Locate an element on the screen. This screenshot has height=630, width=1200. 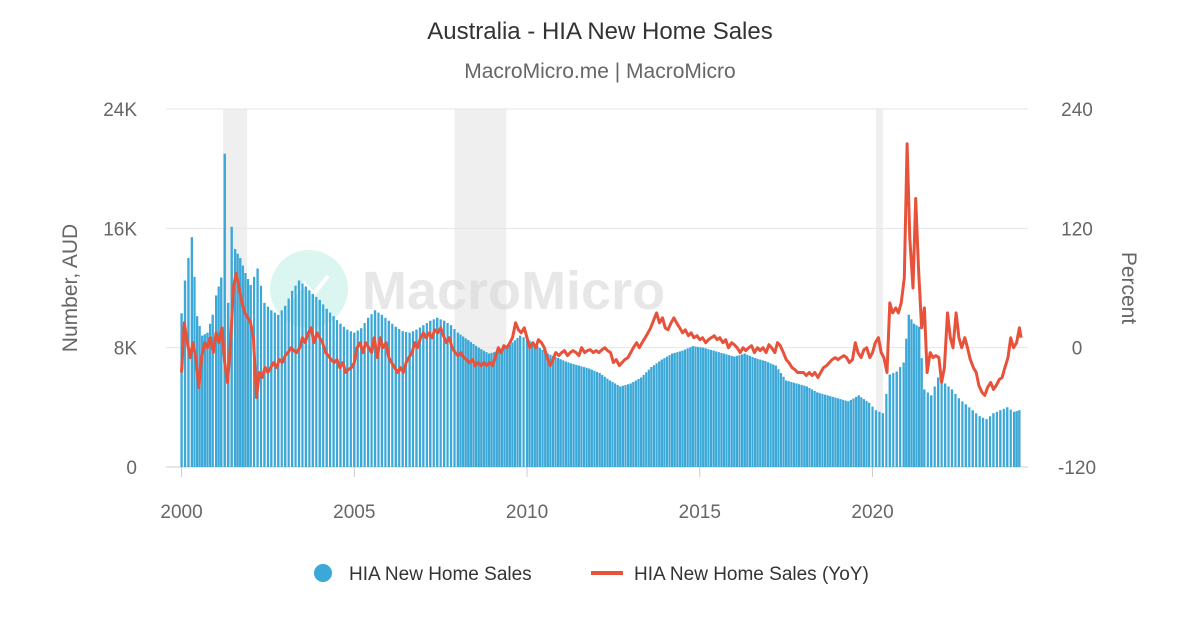
y-right-tick-label: 0 is located at coordinates (1077, 349).